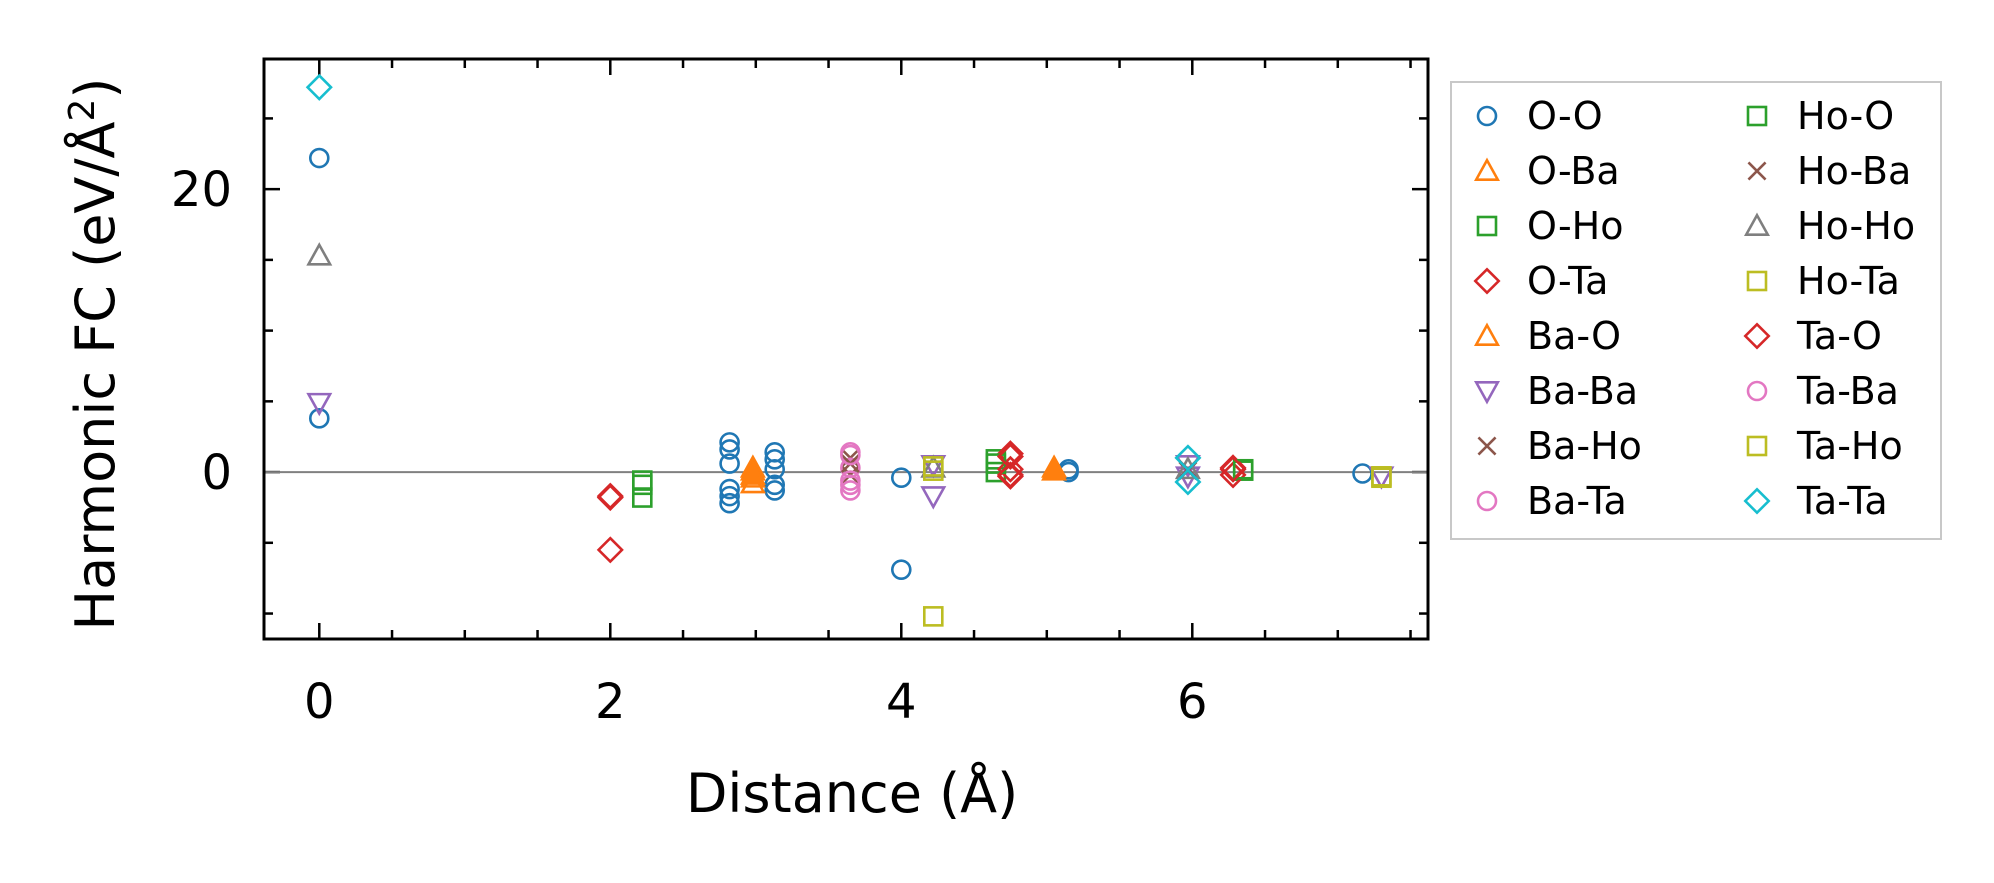 The height and width of the screenshot is (883, 1994). I want to click on y-axis-label: Harmonic FC (eV/Å2), so click(94, 354).